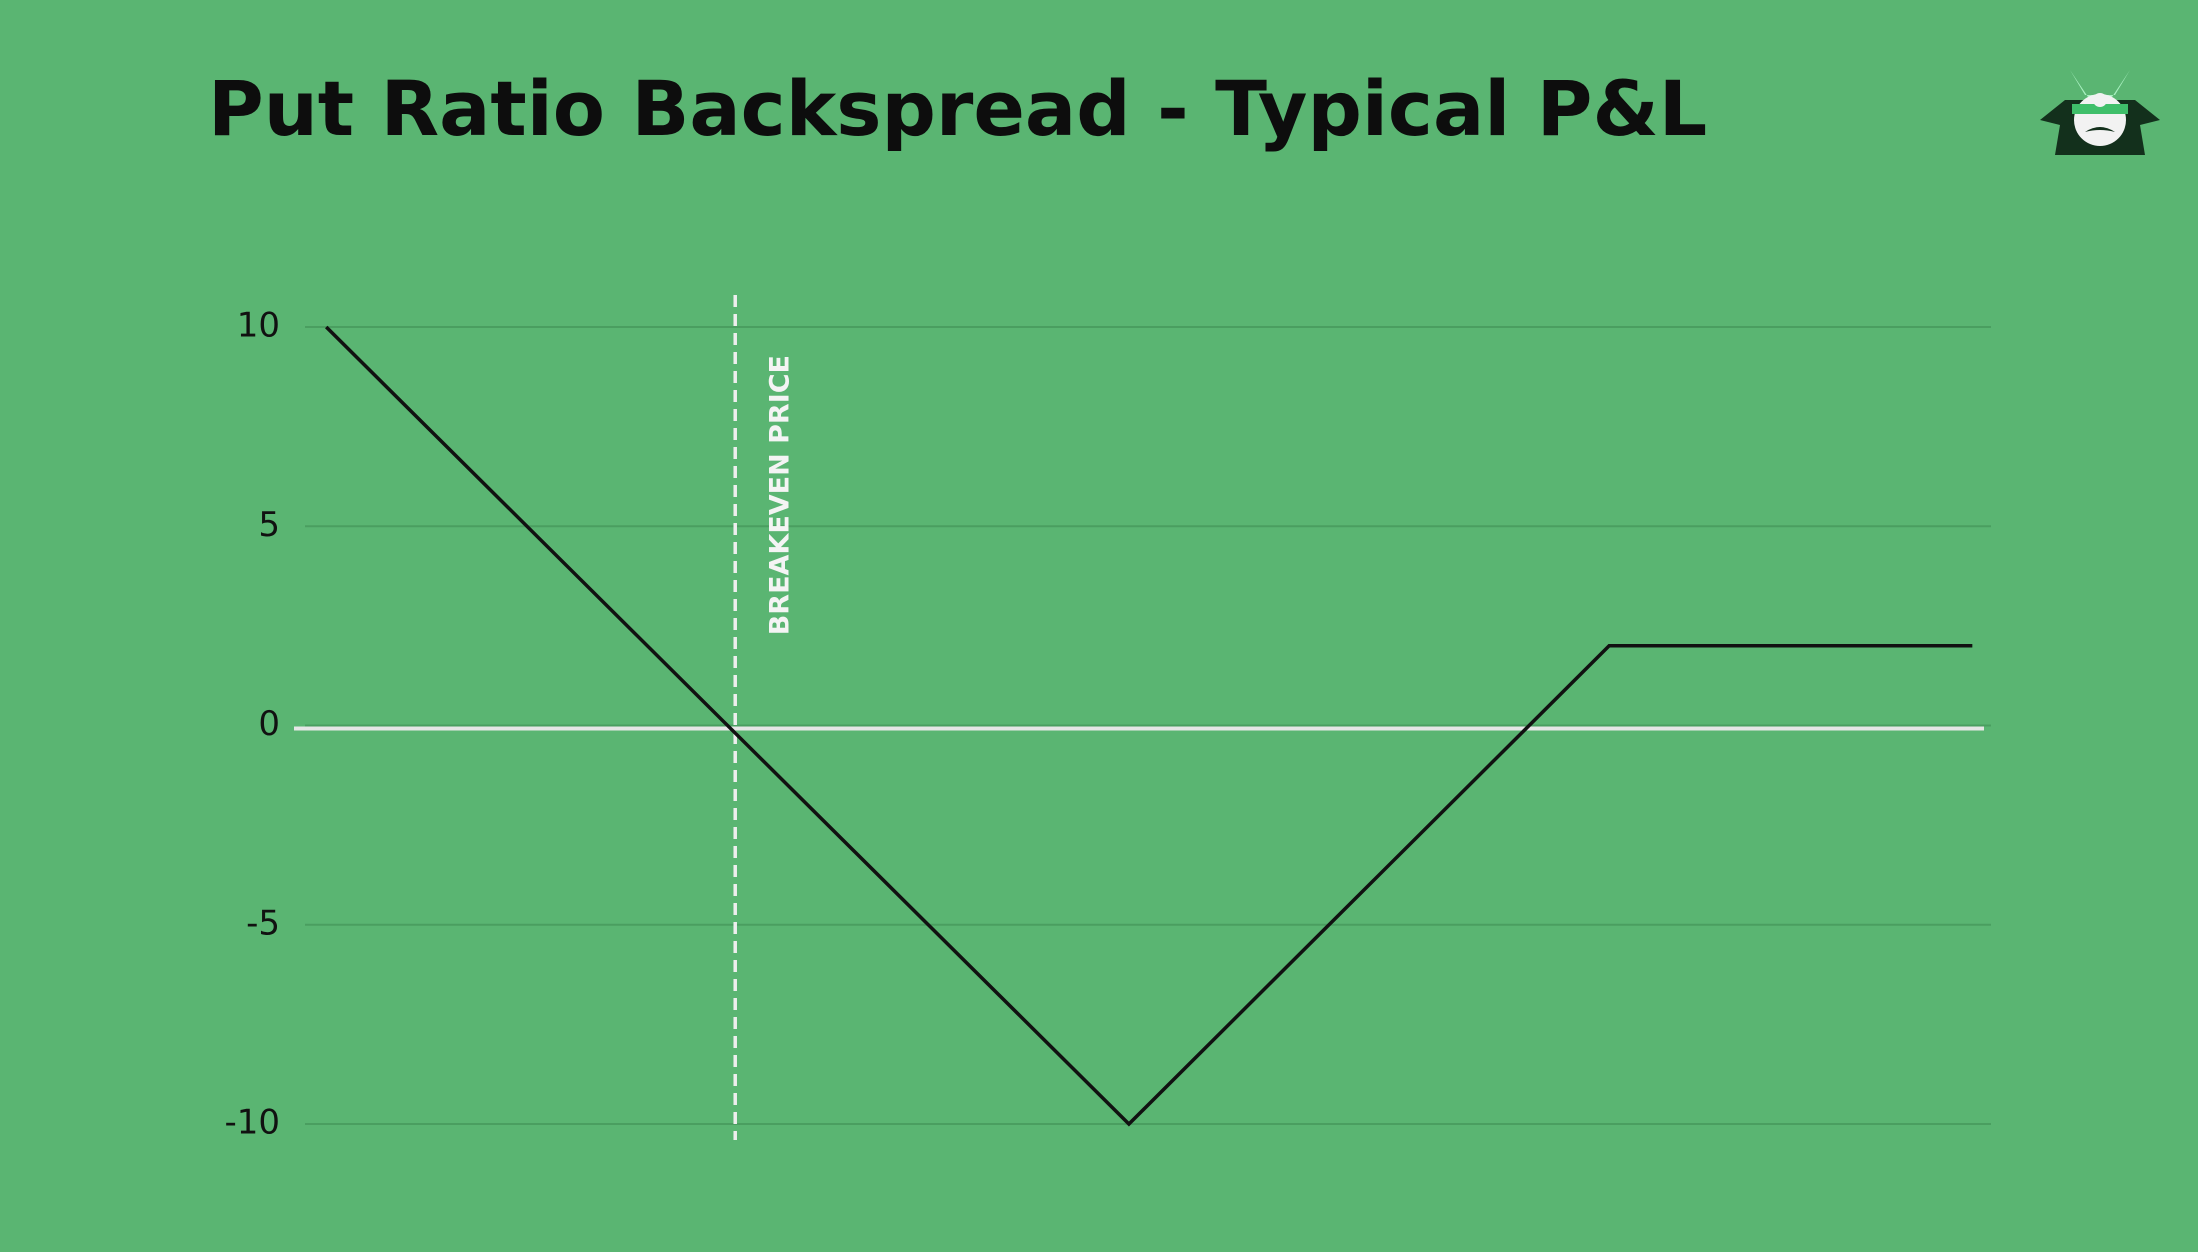  Describe the element at coordinates (269, 724) in the screenshot. I see `y-tick-label: 0` at that location.